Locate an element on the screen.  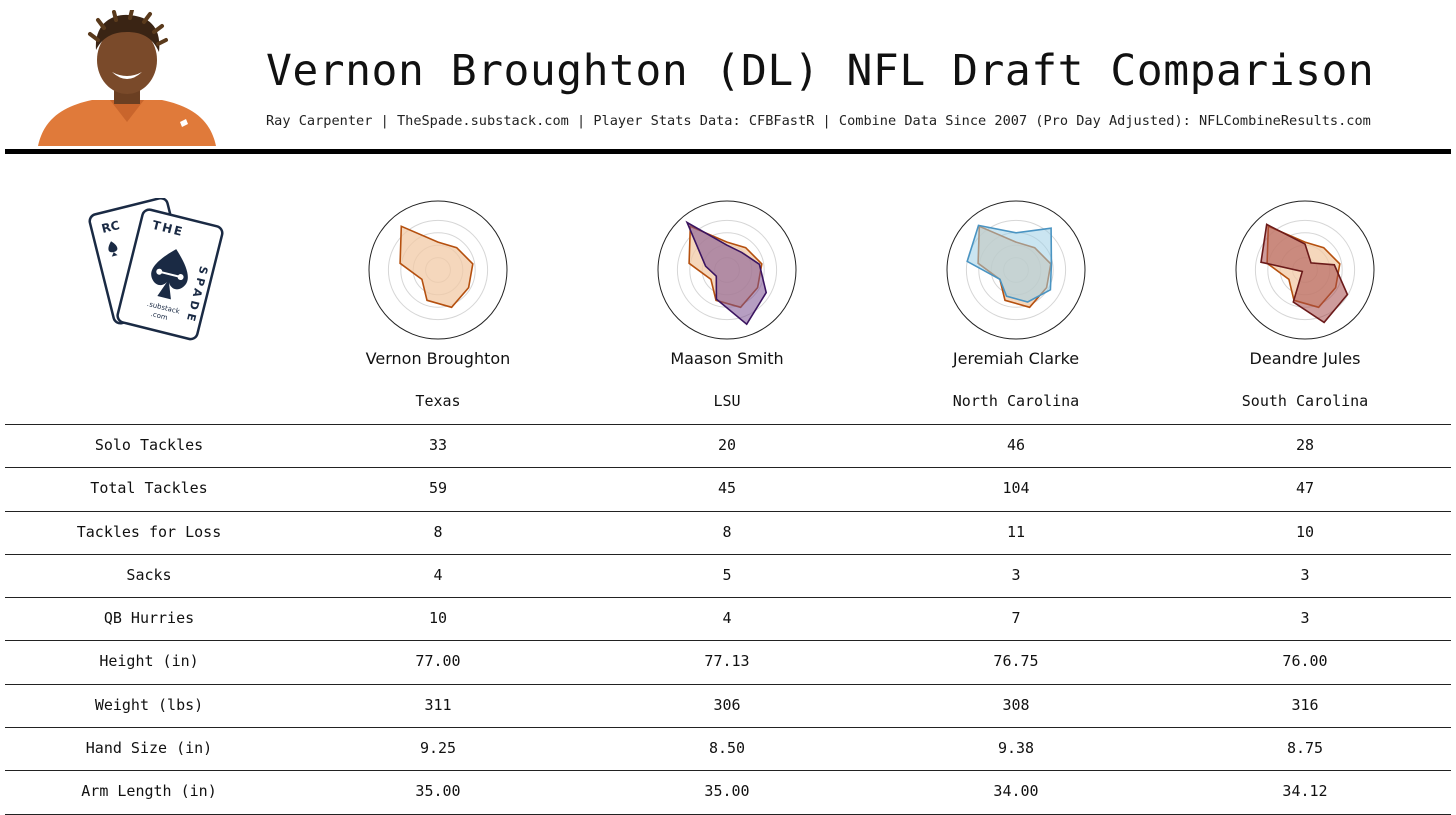
table-row: Solo Tackles 33 20 46 28 is located at coordinates (728, 445).